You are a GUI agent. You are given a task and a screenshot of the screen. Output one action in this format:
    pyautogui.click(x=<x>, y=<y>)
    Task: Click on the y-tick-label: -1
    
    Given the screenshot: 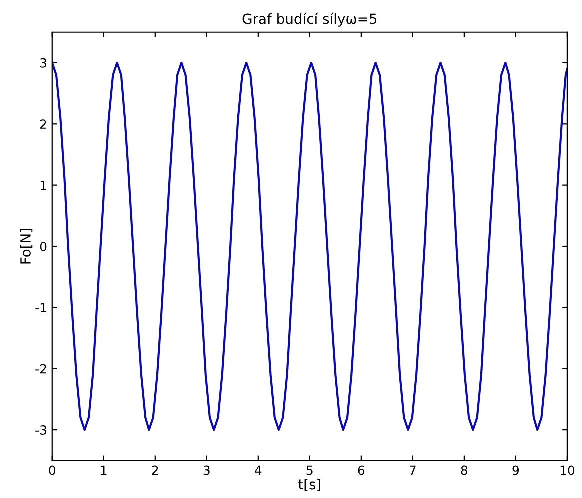 What is the action you would take?
    pyautogui.click(x=41, y=307)
    